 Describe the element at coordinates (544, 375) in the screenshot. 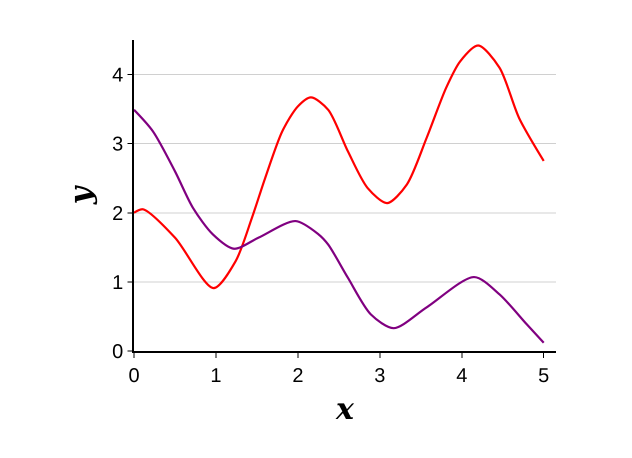

I see `x-tick-label: 5` at that location.